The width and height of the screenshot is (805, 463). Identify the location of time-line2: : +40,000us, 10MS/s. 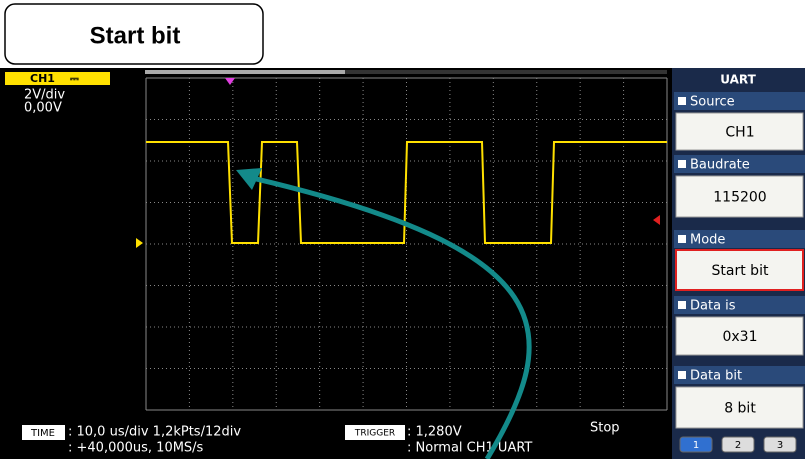
(136, 448).